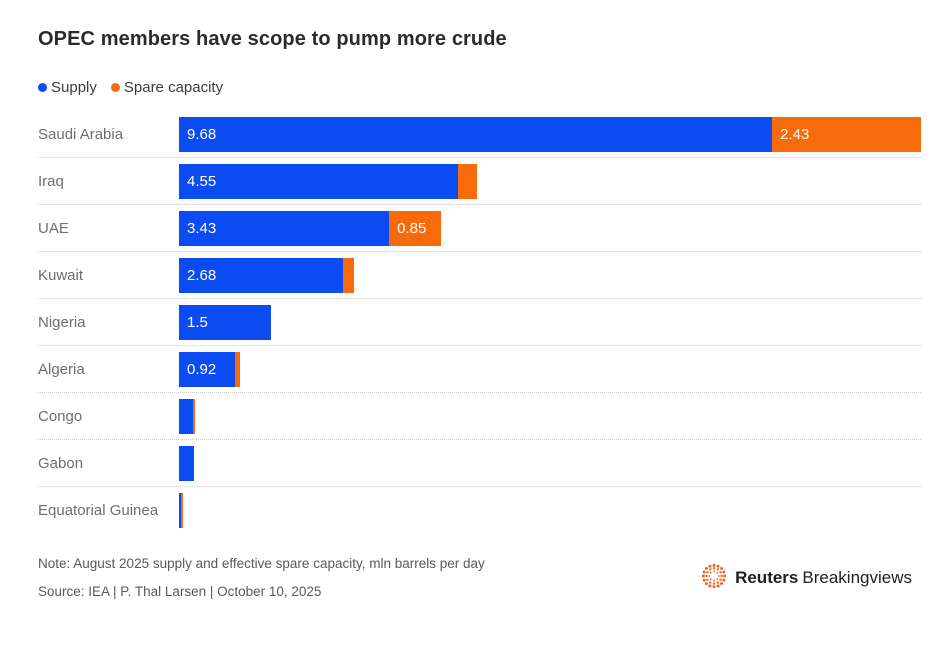 This screenshot has height=655, width=930. What do you see at coordinates (197, 322) in the screenshot?
I see `bar-label-supply: 1.5` at bounding box center [197, 322].